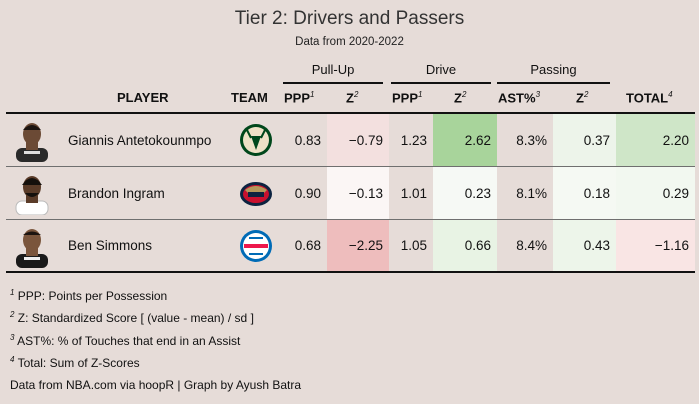 The width and height of the screenshot is (699, 404). What do you see at coordinates (352, 98) in the screenshot?
I see `col-header-pullup-z: Z2` at bounding box center [352, 98].